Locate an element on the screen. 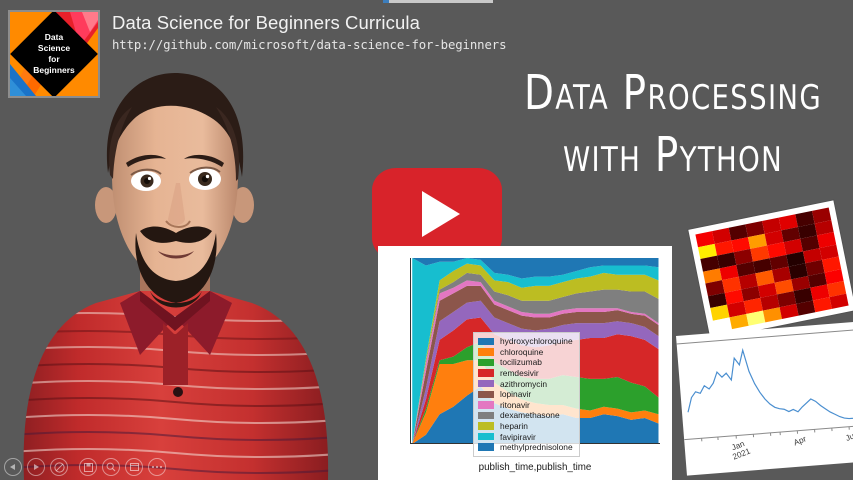  window-icon is located at coordinates (134, 467).